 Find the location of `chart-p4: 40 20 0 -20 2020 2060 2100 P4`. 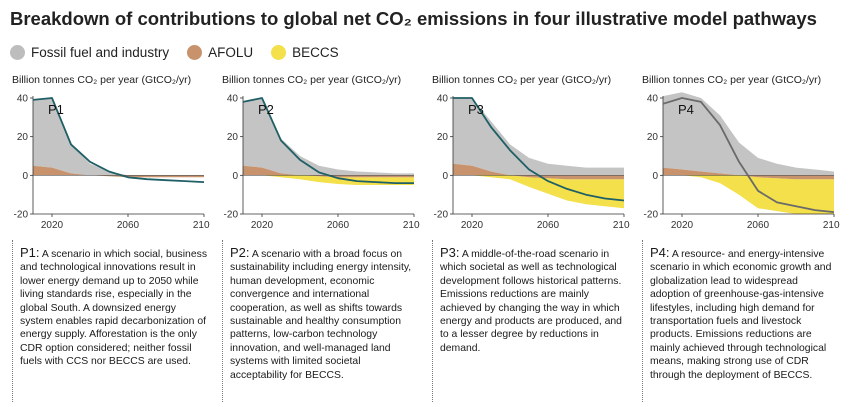

chart-p4: 40 20 0 -20 2020 2060 2100 P4 is located at coordinates (742, 161).